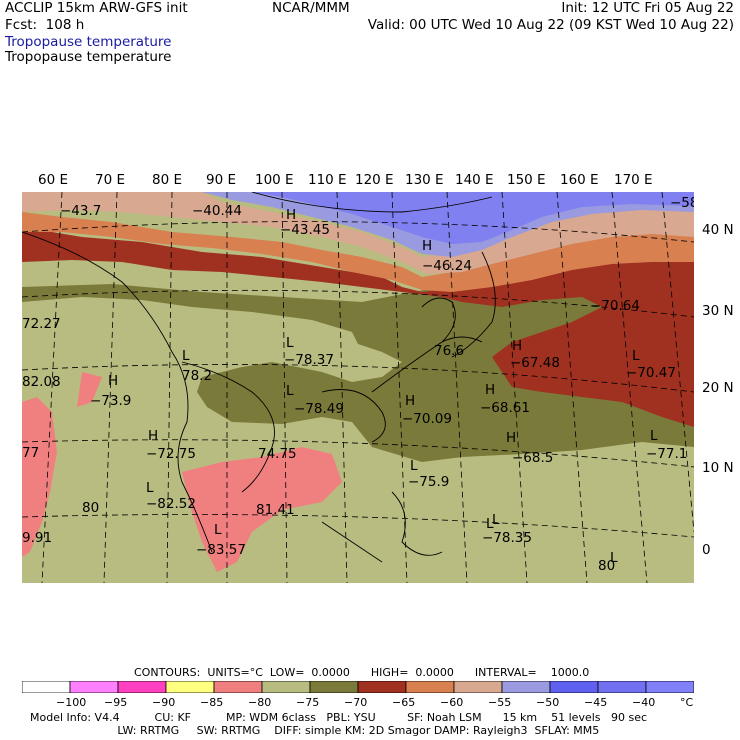 Image resolution: width=740 pixels, height=740 pixels. I want to click on band-purple, so click(473, 218).